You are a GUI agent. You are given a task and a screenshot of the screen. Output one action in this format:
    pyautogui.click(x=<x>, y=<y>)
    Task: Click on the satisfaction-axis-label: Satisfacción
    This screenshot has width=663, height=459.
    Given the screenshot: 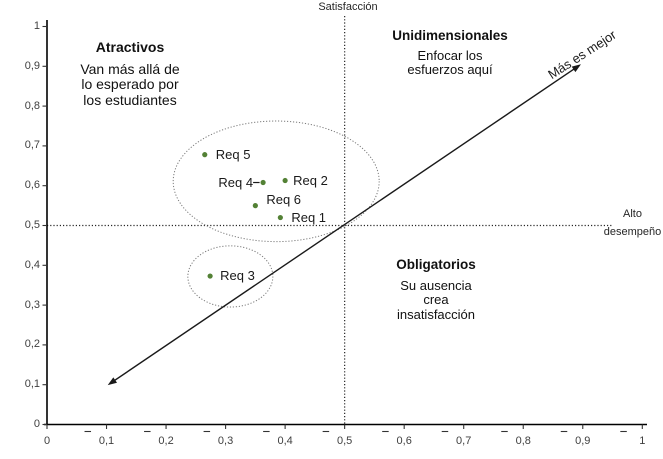 What is the action you would take?
    pyautogui.click(x=348, y=7)
    